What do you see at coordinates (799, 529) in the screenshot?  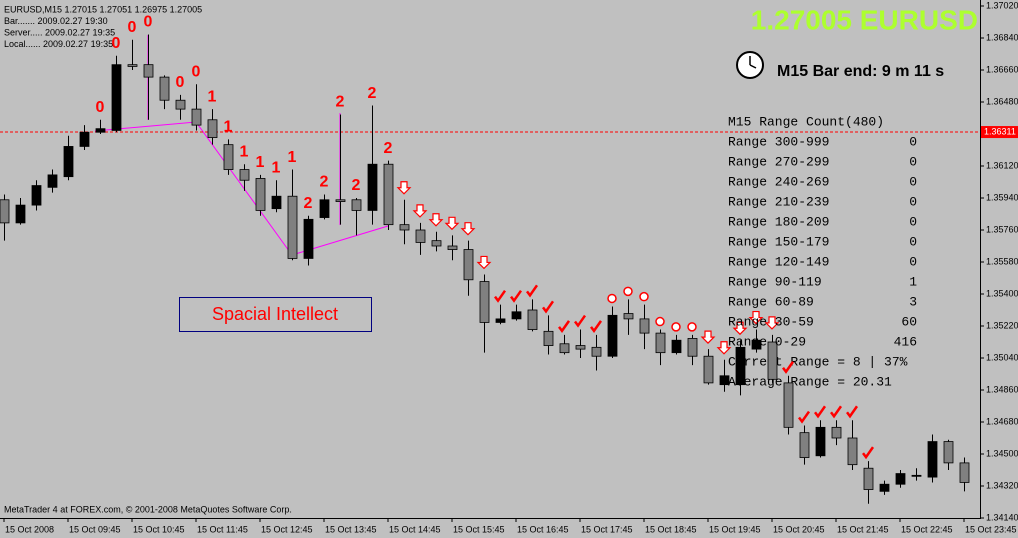 I see `x-tick-label: 15 Oct 20:45` at bounding box center [799, 529].